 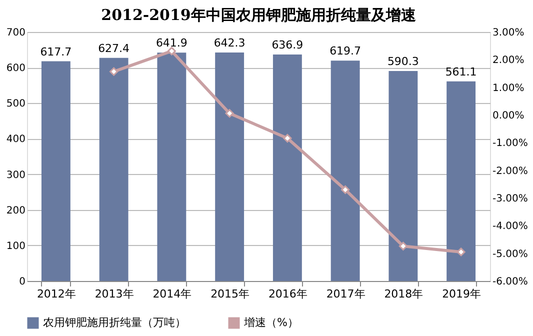 What do you see at coordinates (510, 144) in the screenshot?
I see `y2-tick-label: -1.00%` at bounding box center [510, 144].